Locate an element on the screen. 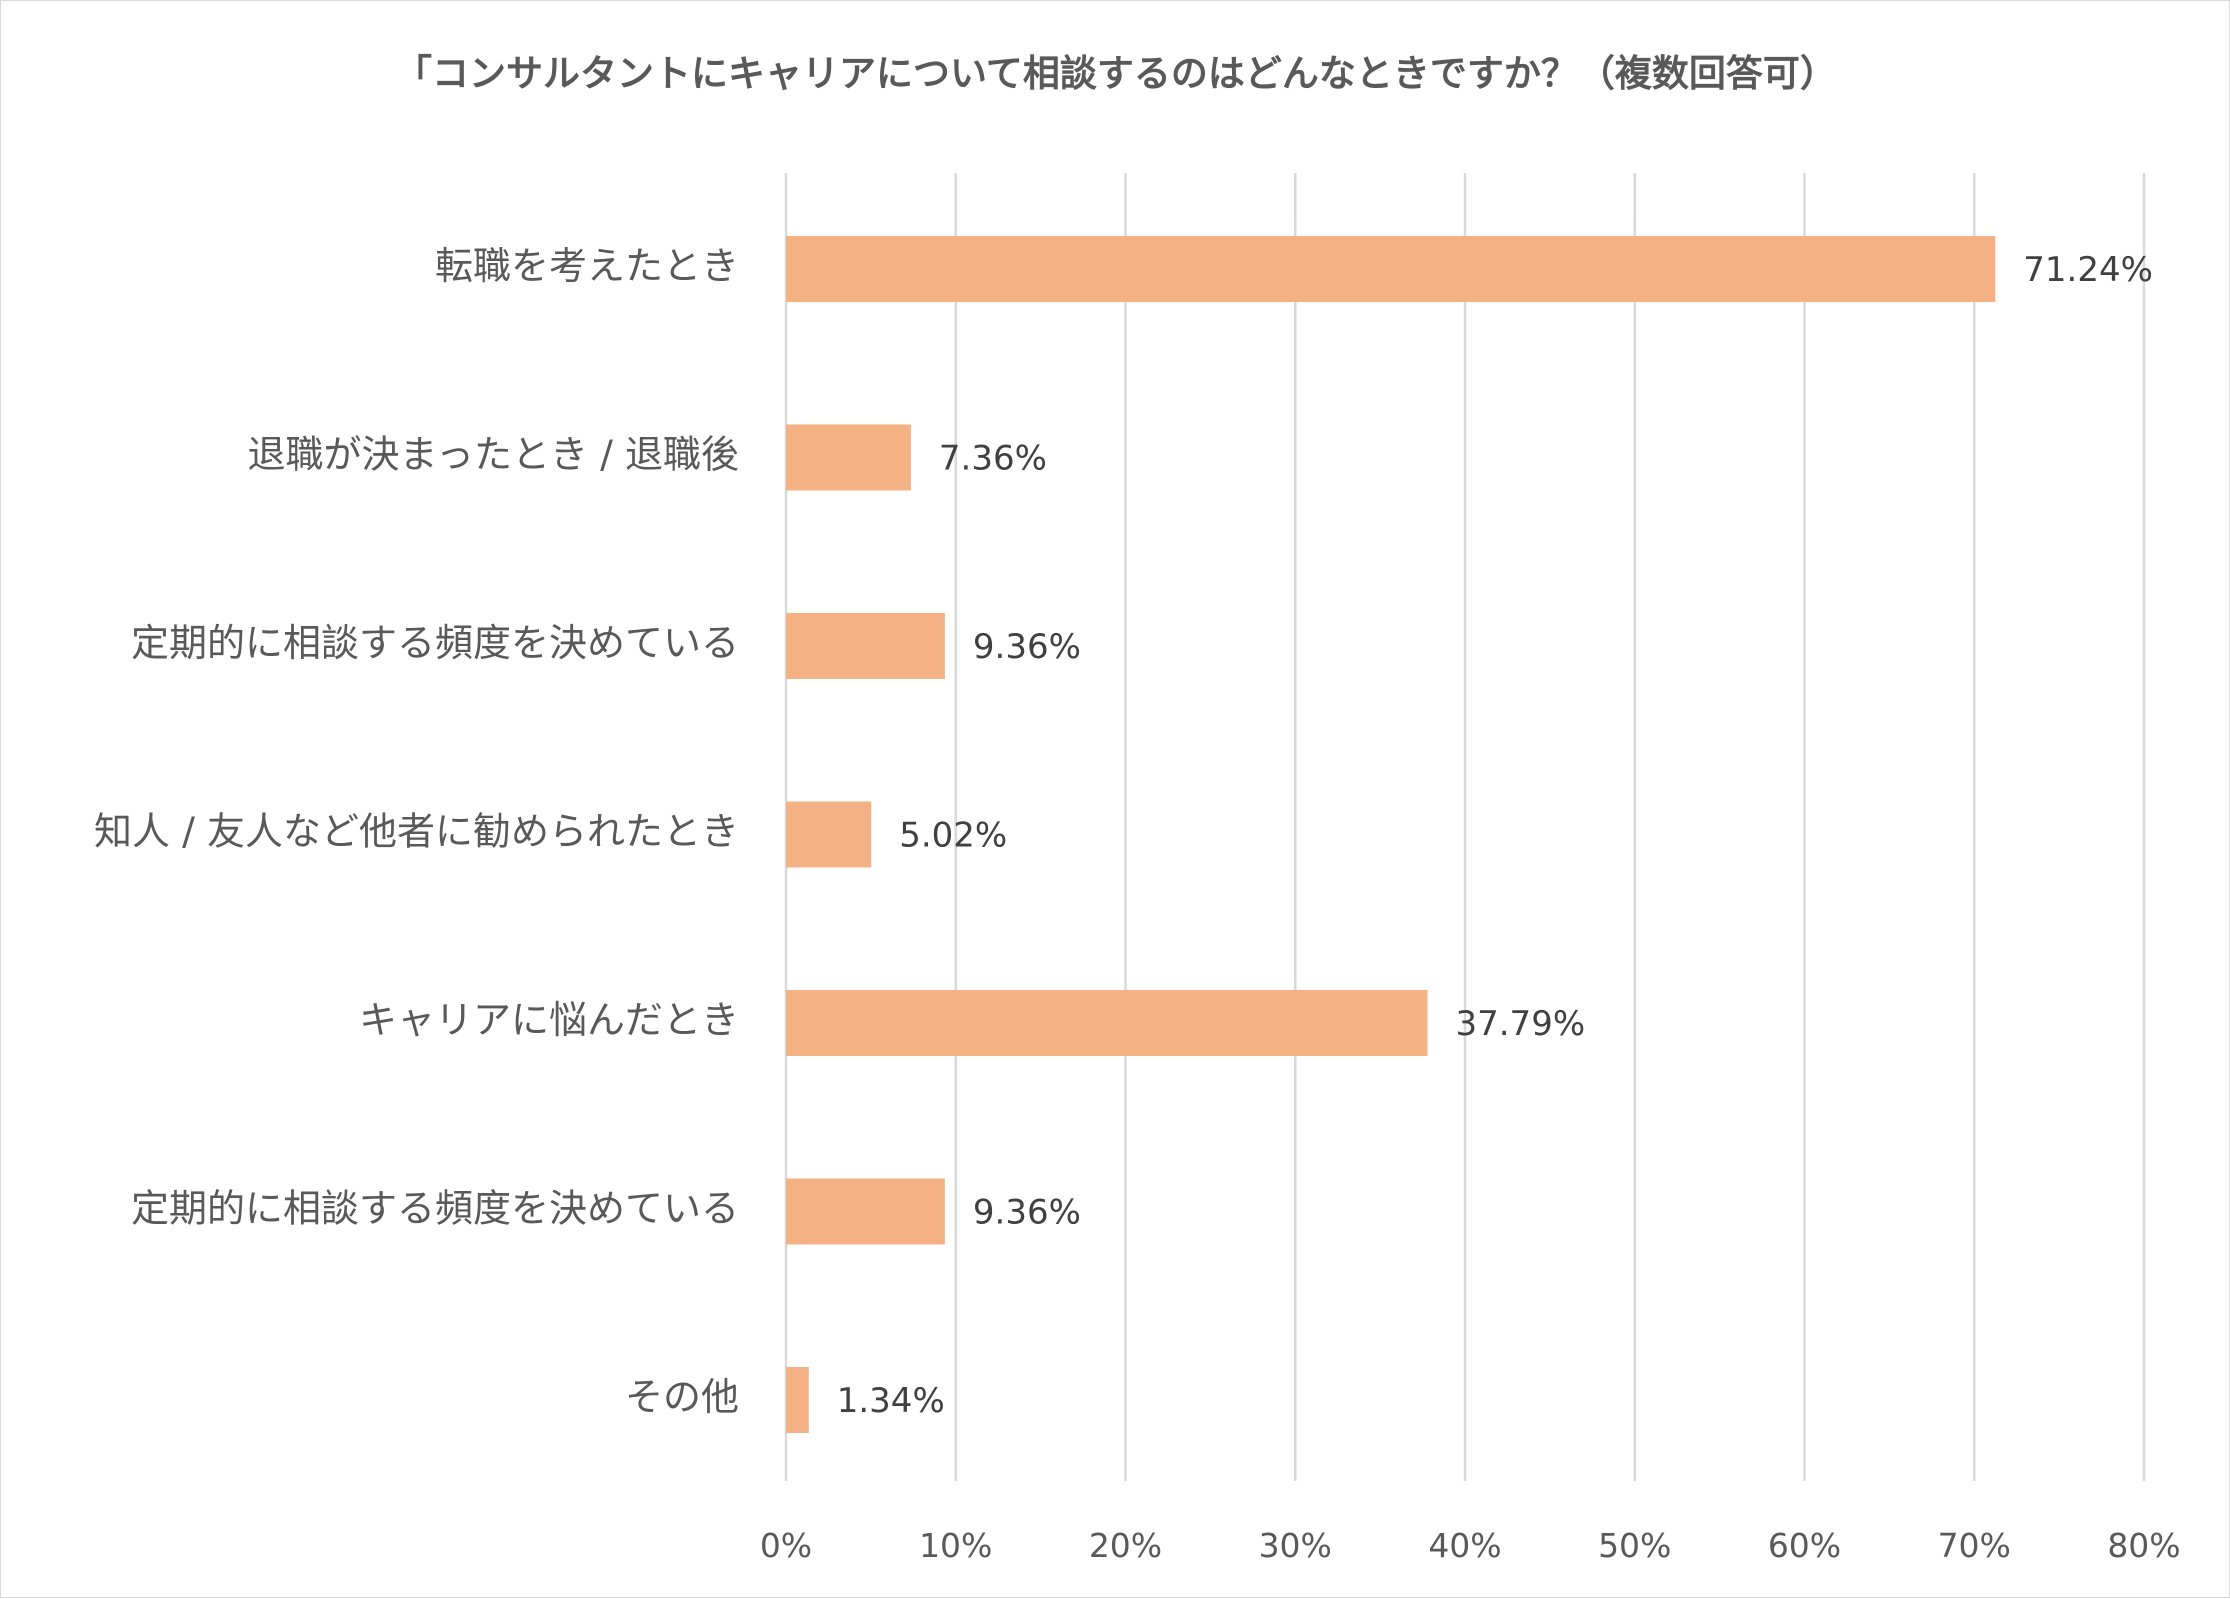 The image size is (2230, 1599). data-label: 7.36% is located at coordinates (993, 459).